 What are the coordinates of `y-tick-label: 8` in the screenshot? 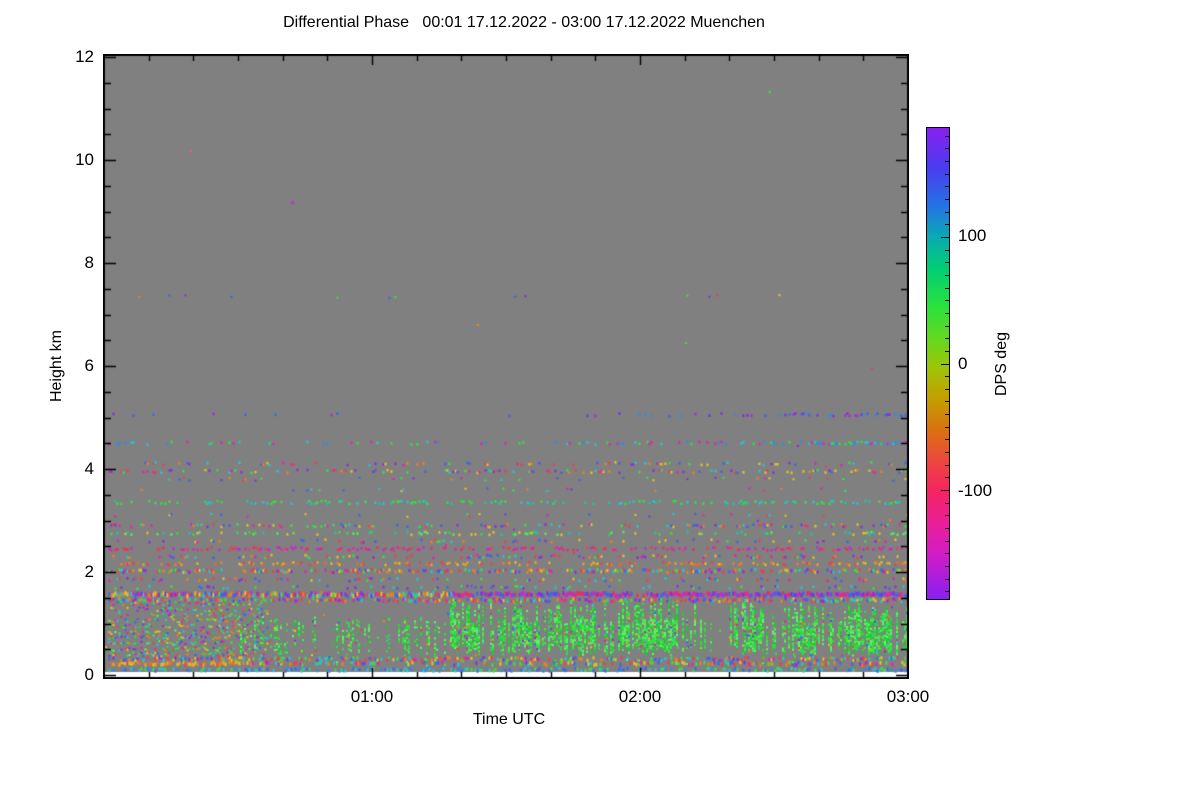 It's located at (89, 262).